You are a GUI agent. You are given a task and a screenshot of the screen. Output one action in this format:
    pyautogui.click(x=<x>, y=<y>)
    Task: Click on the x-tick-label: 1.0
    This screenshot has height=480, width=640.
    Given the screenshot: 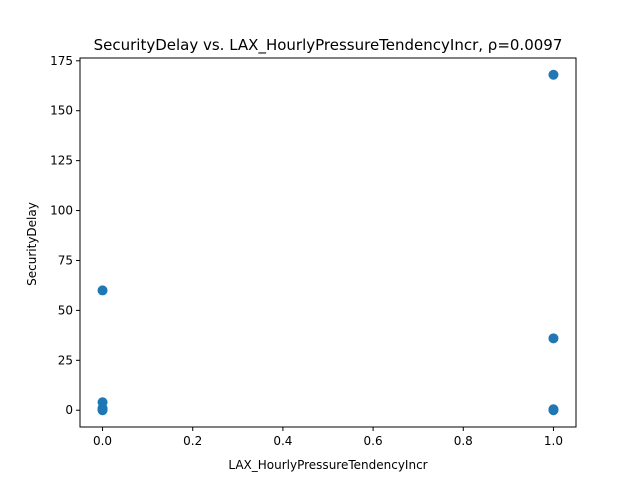 What is the action you would take?
    pyautogui.click(x=553, y=441)
    